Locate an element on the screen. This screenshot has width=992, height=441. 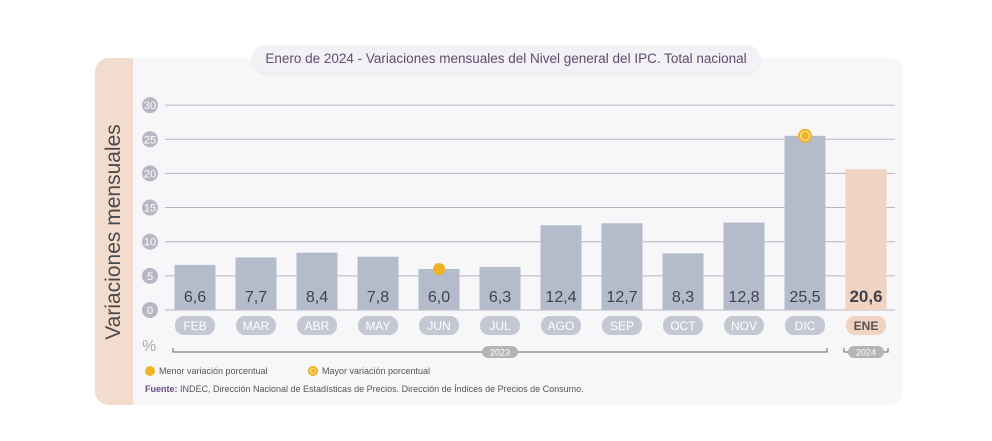
y-tick-label: 15 is located at coordinates (150, 209).